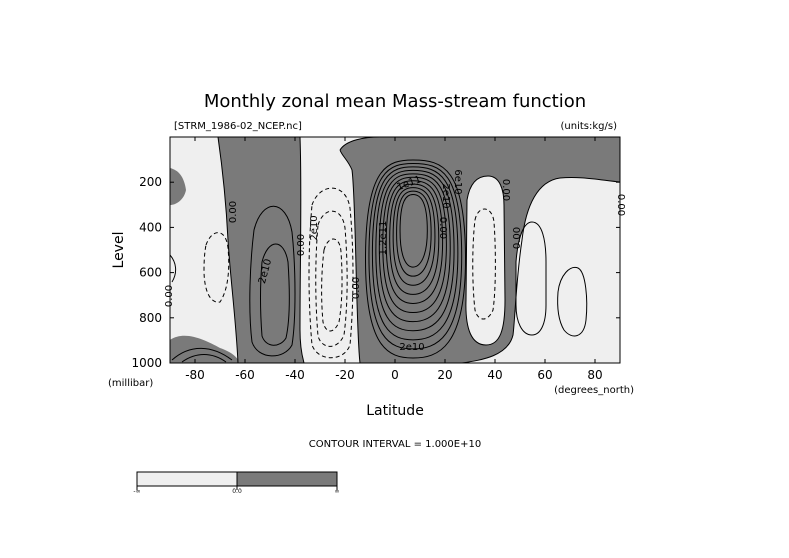  What do you see at coordinates (150, 273) in the screenshot?
I see `y-tick-label: 600` at bounding box center [150, 273].